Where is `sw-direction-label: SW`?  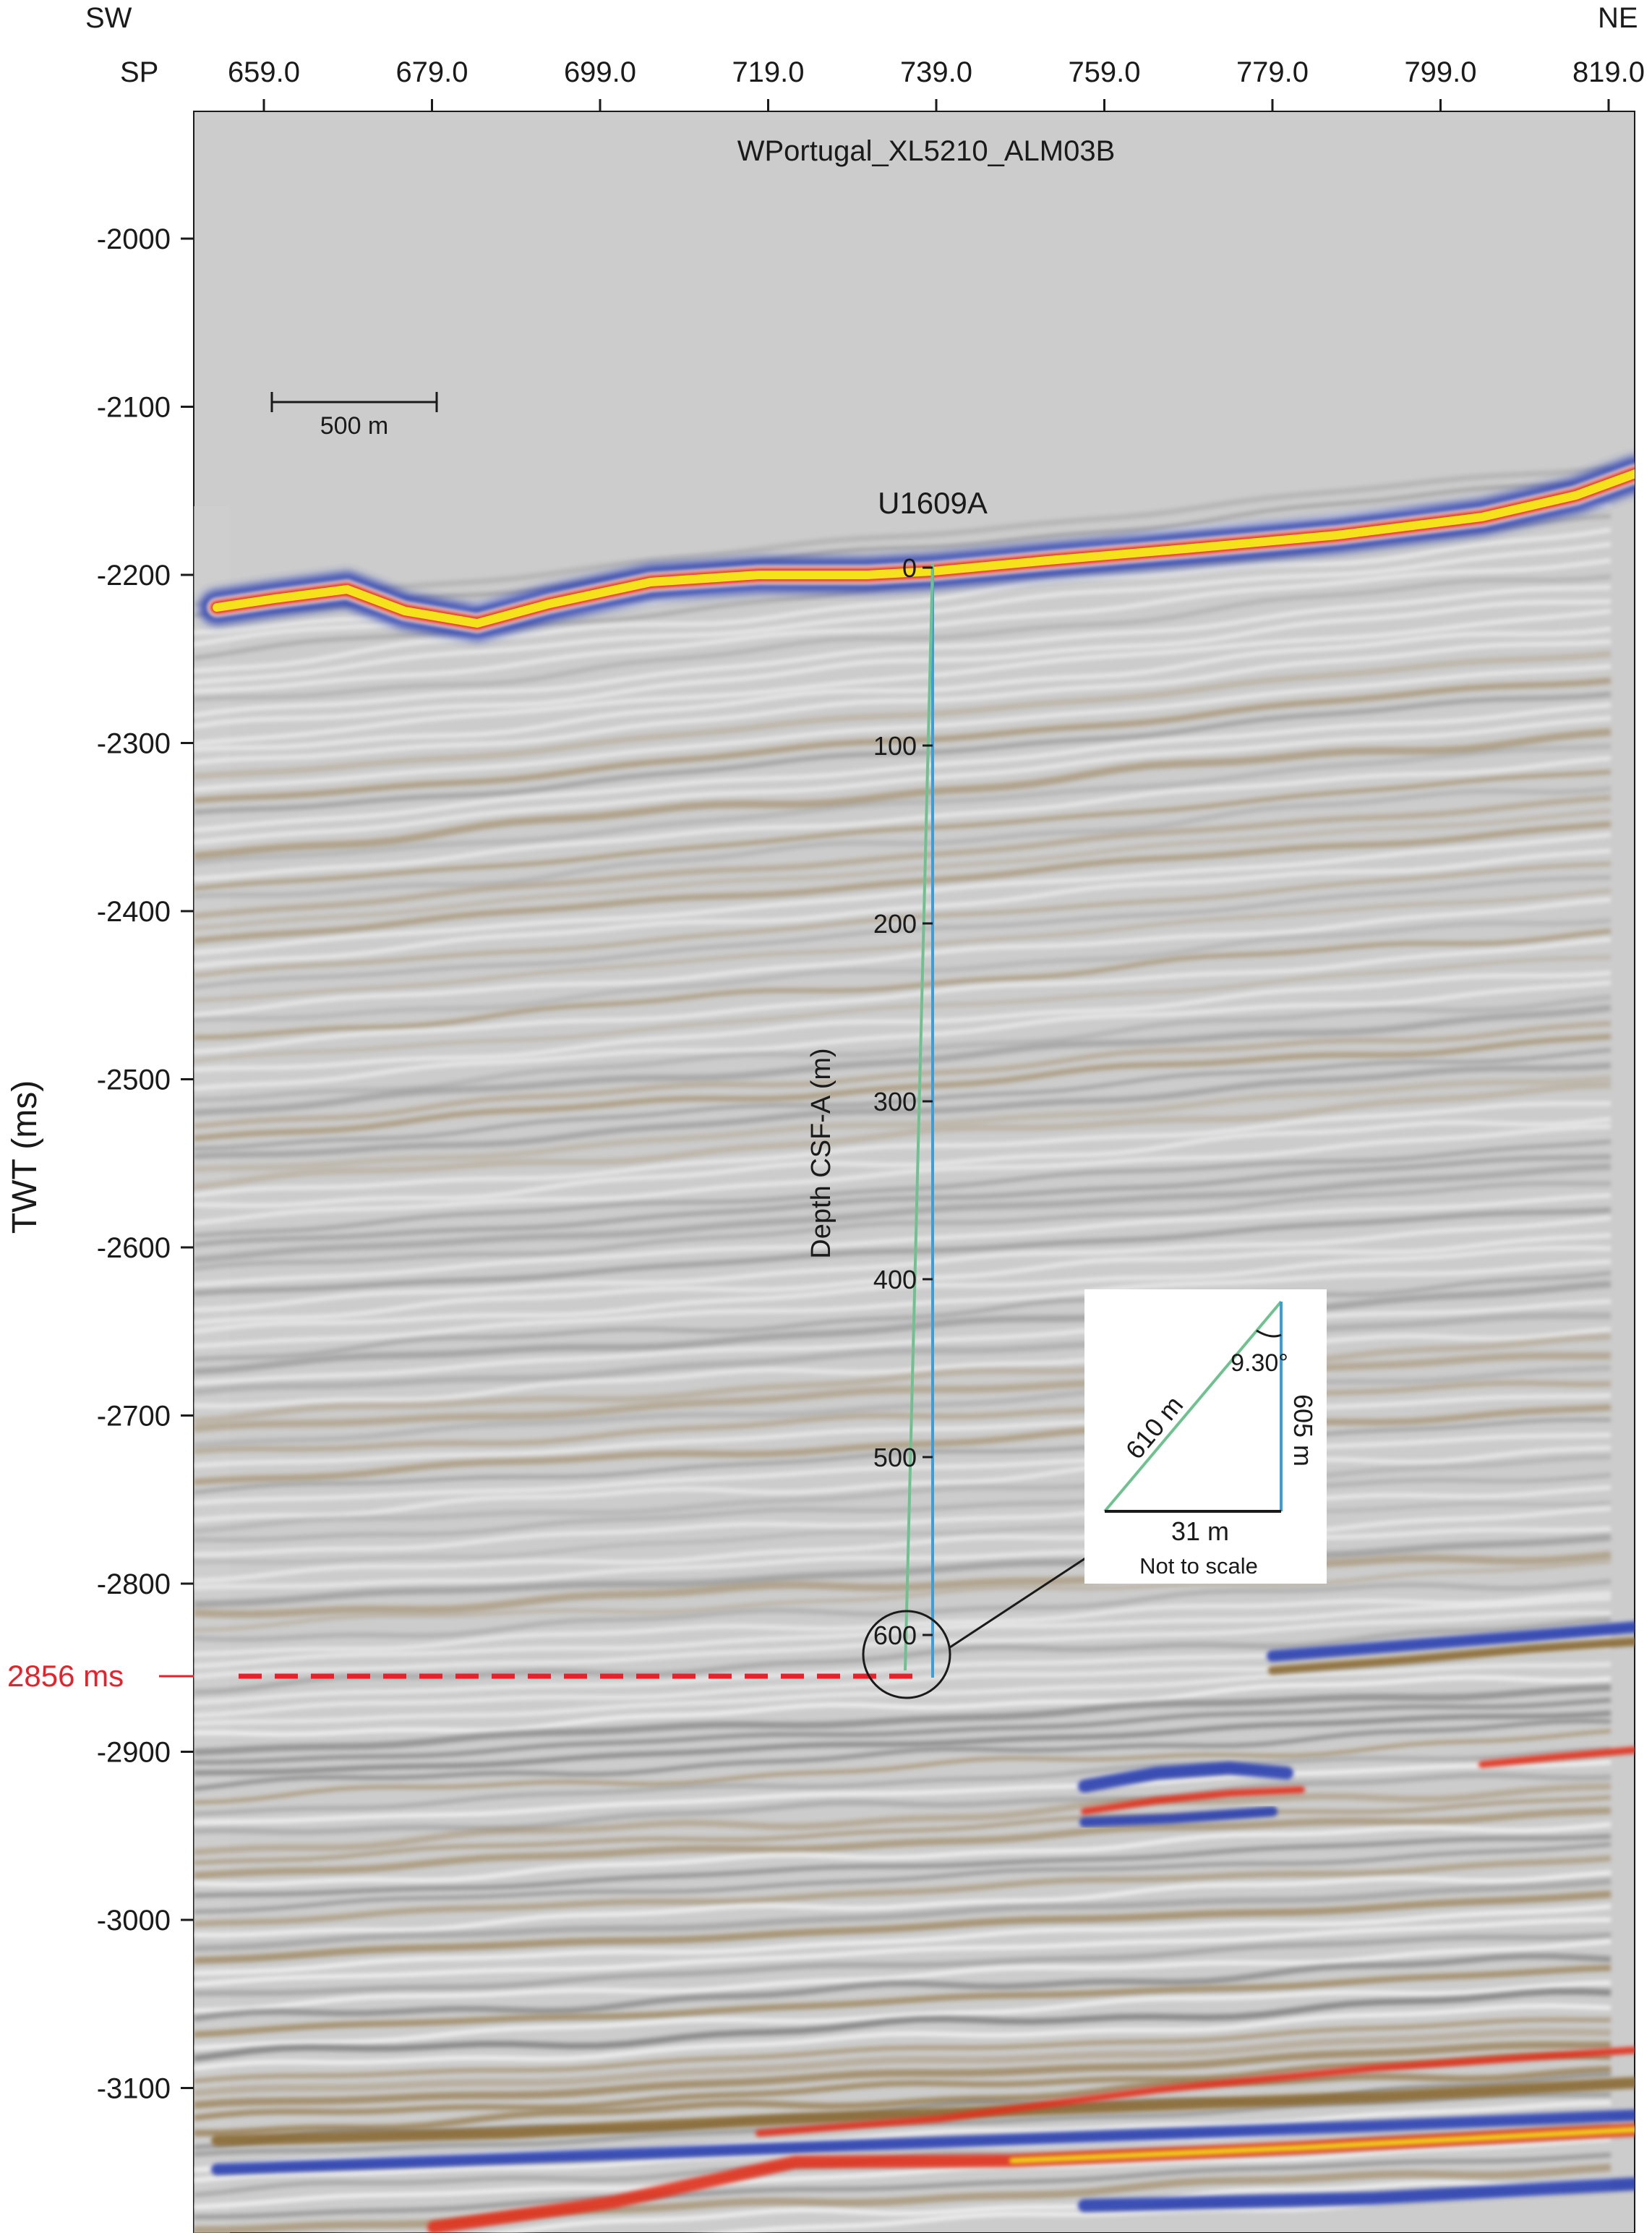
sw-direction-label: SW is located at coordinates (109, 18).